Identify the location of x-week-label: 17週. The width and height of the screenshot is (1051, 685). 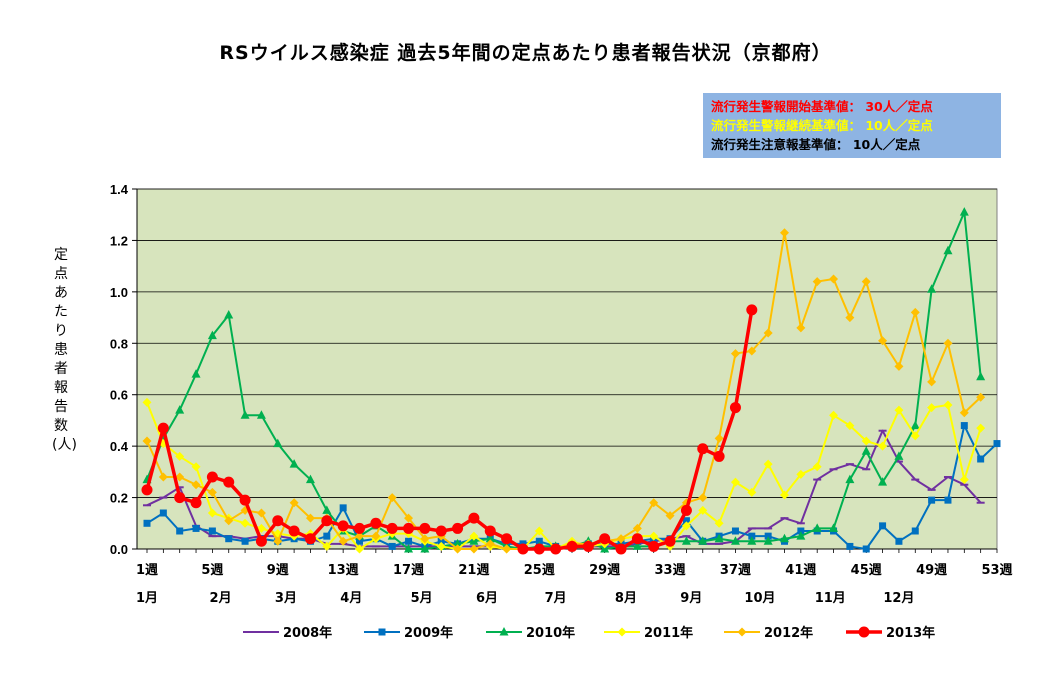
(408, 570).